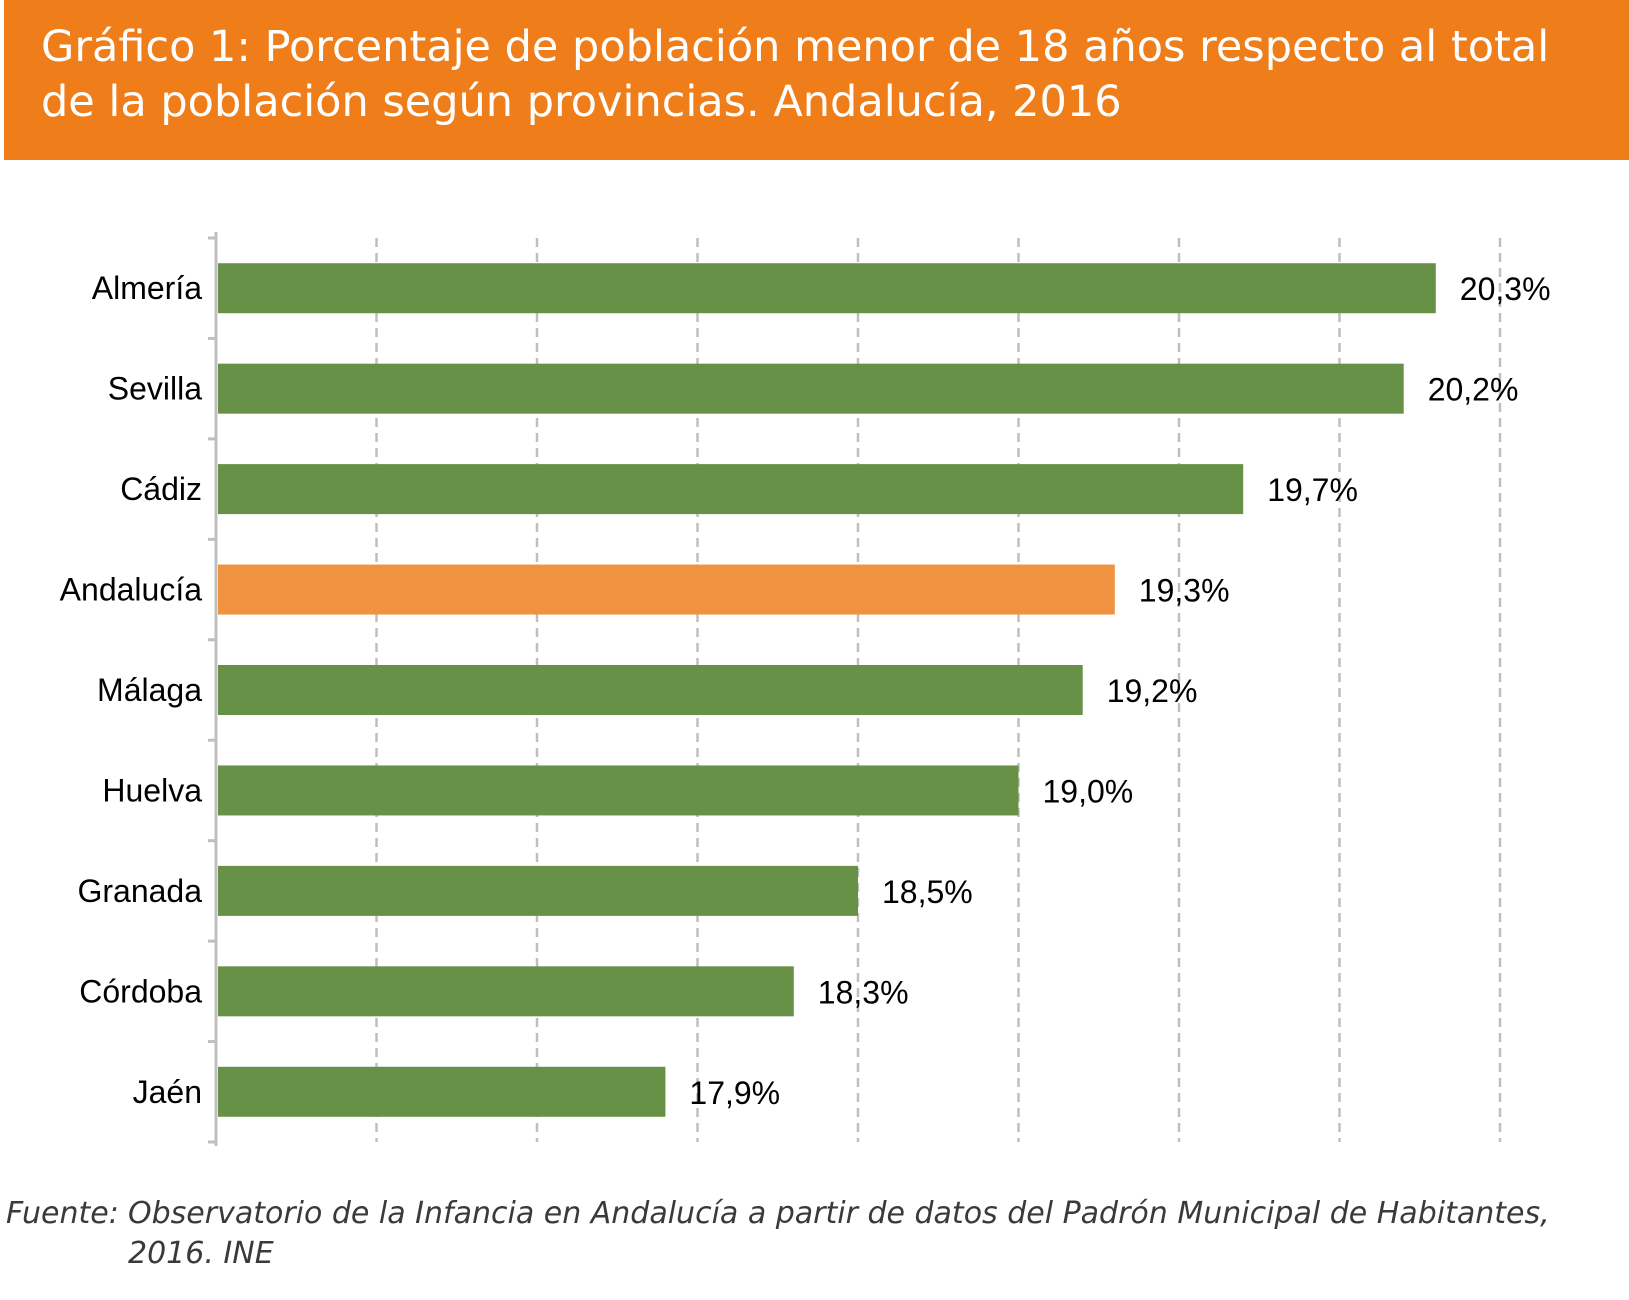 The height and width of the screenshot is (1300, 1629). I want to click on value-label: 19,3%, so click(1184, 591).